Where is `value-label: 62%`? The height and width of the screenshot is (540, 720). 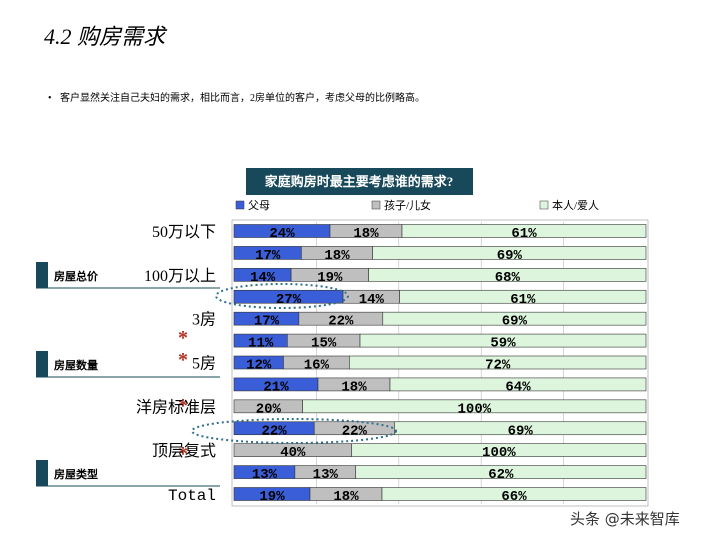
value-label: 62% is located at coordinates (501, 475).